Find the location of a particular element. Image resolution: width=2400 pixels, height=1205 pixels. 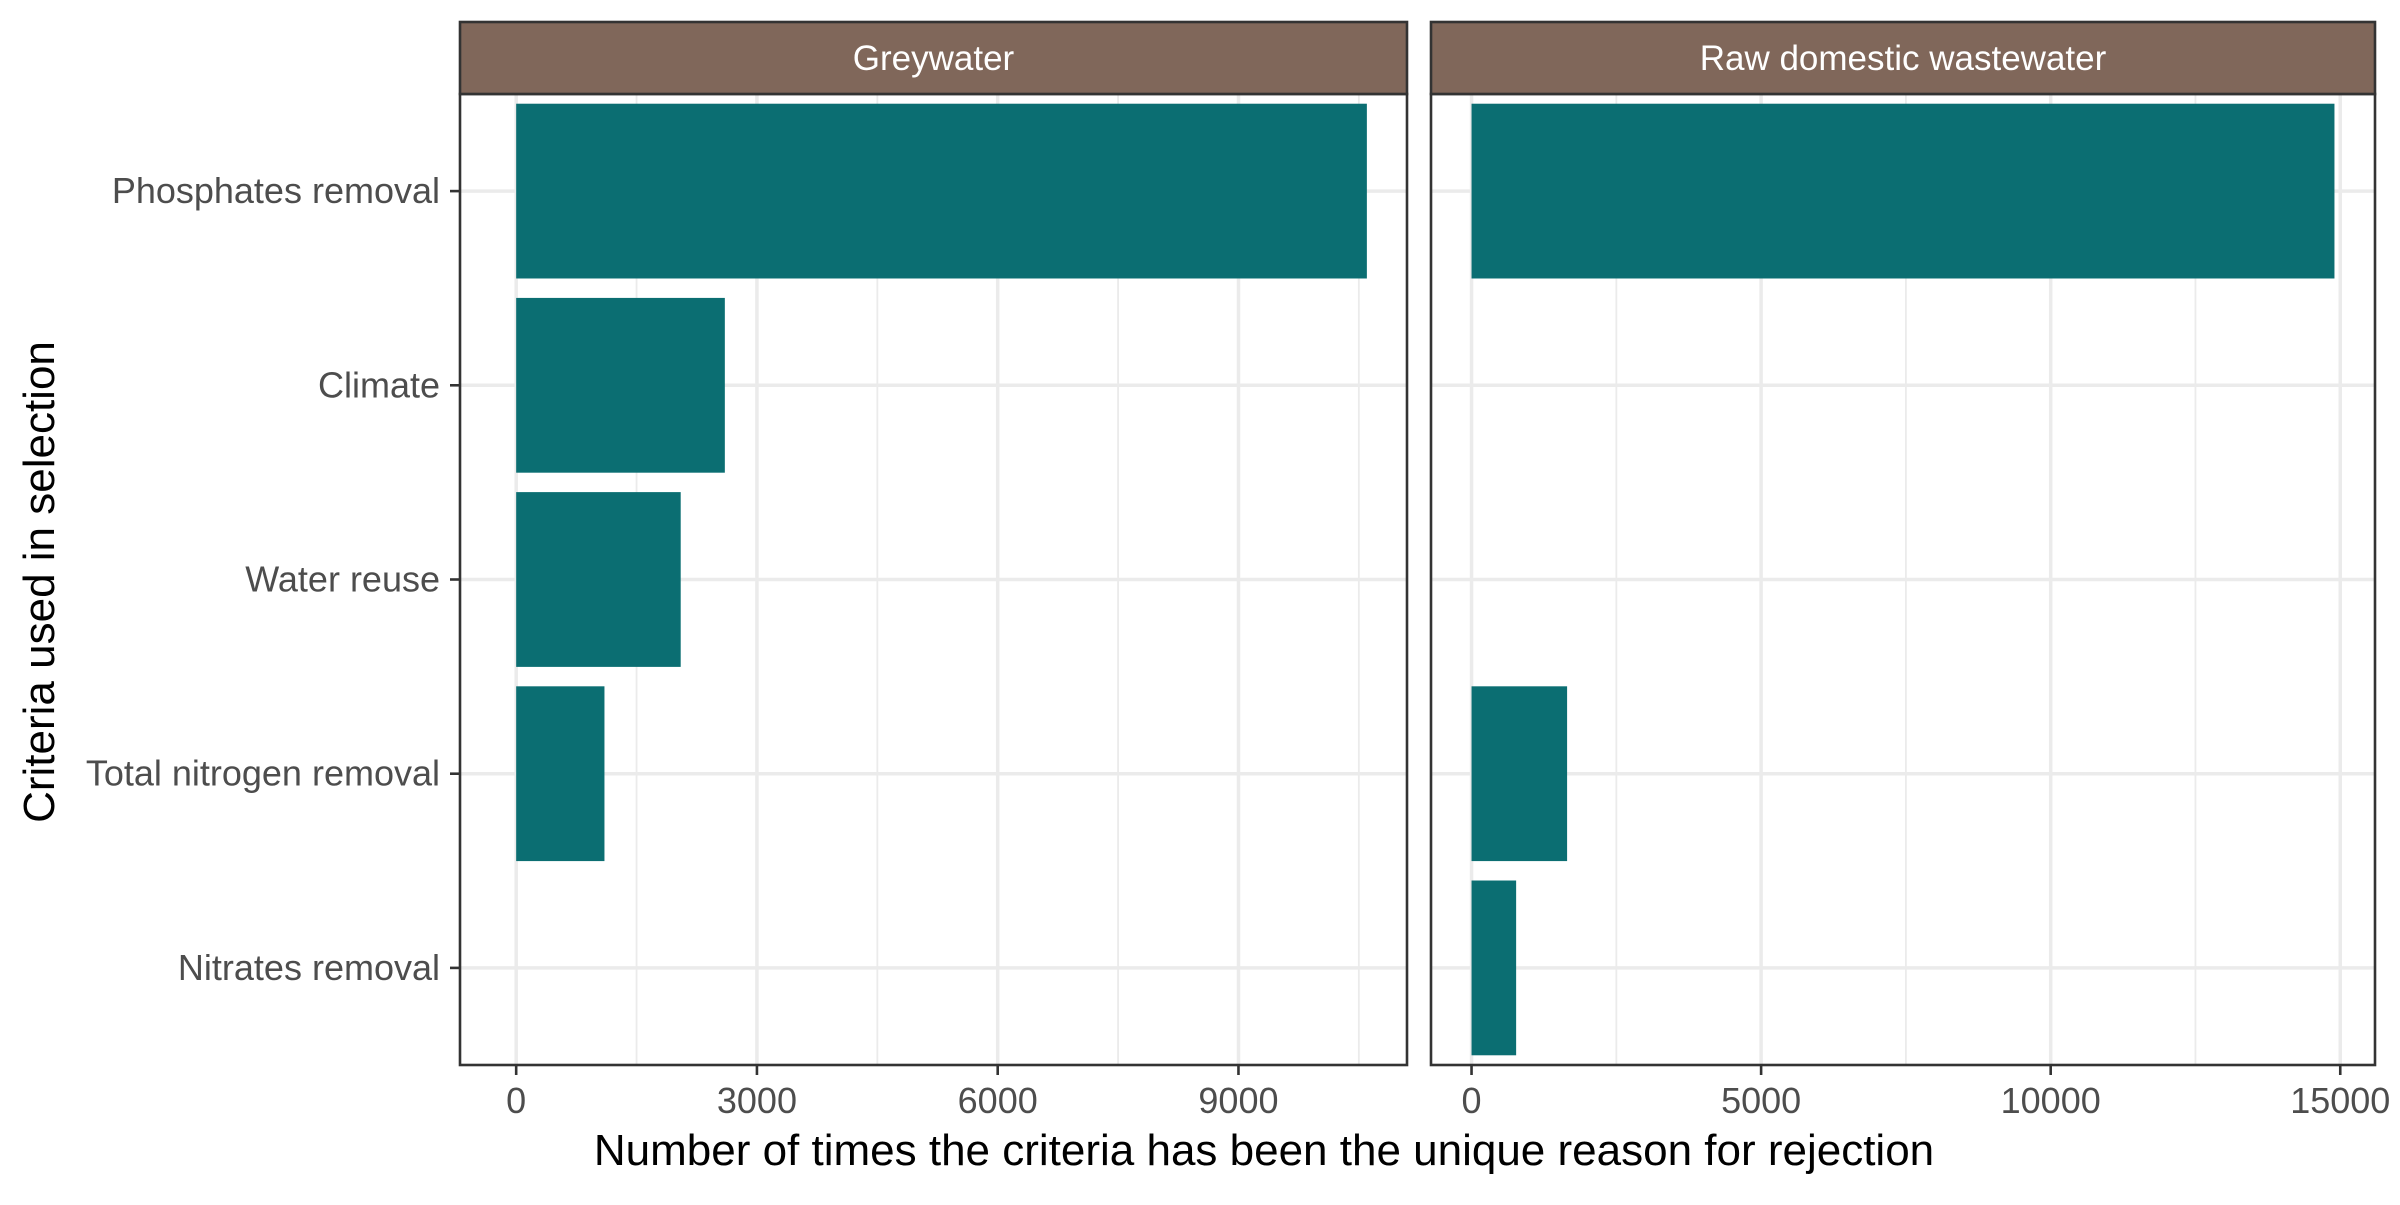

facet-strip-label: Raw domestic wastewater is located at coordinates (1903, 58).